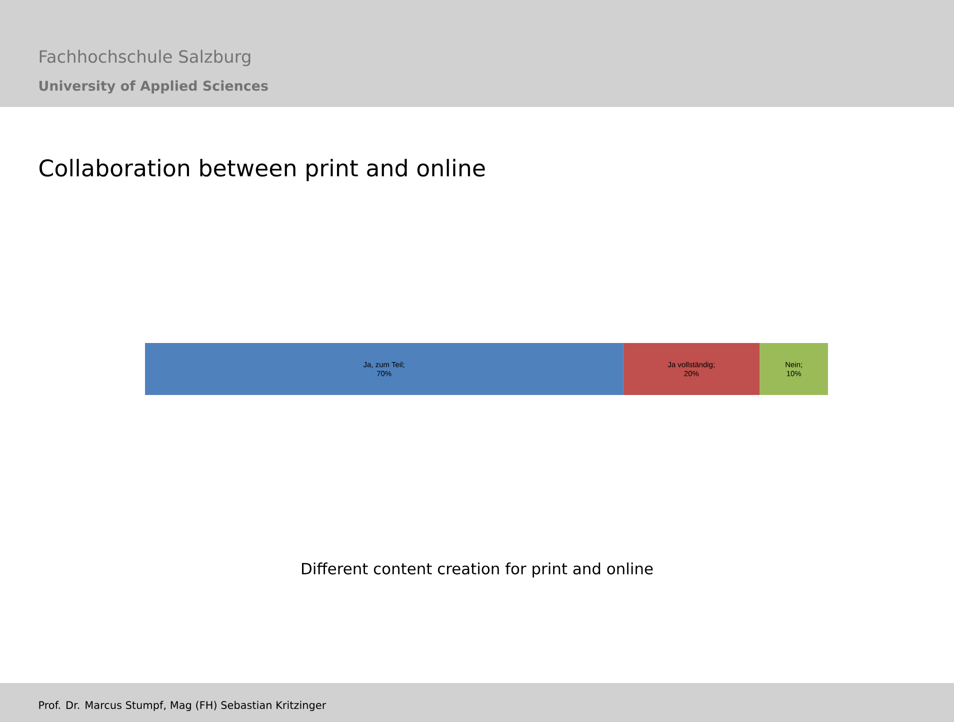 Image resolution: width=954 pixels, height=722 pixels. I want to click on text: Different content creation for print and online, so click(477, 570).